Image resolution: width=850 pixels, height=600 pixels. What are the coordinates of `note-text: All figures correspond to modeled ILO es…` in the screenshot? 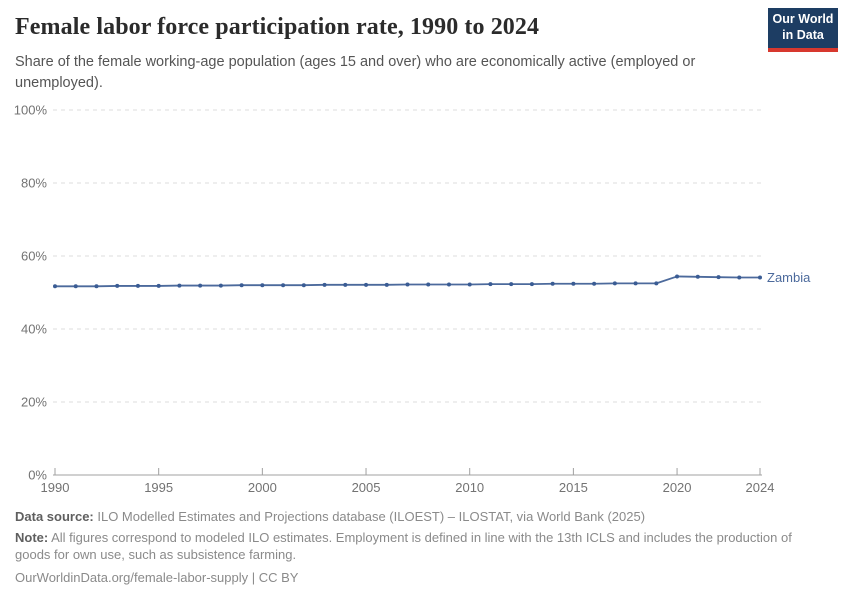 It's located at (403, 546).